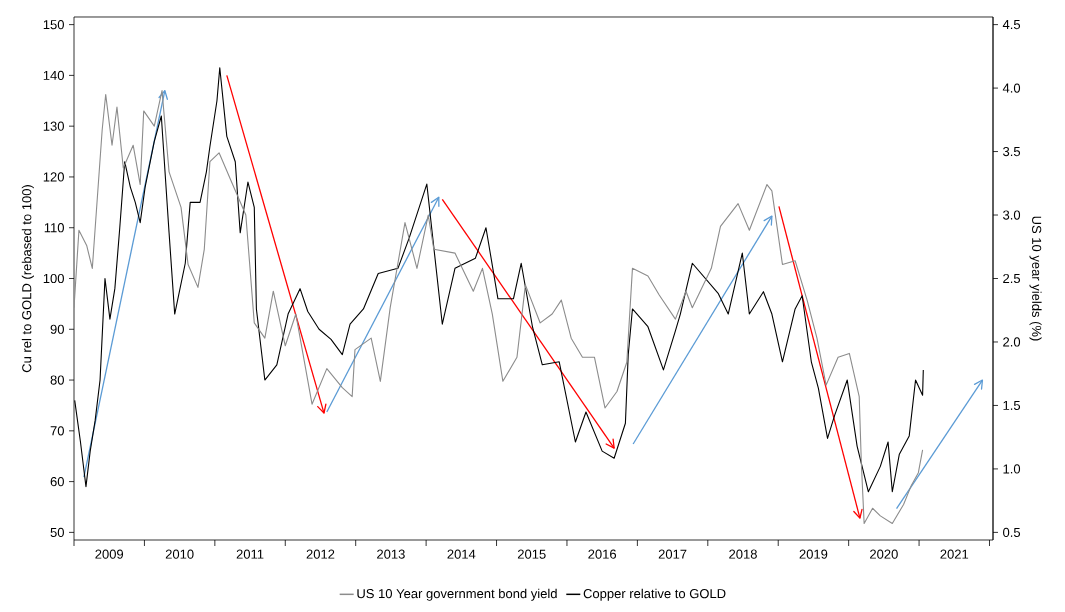 This screenshot has height=612, width=1065. I want to click on y2-tick-label: 2.5, so click(1012, 278).